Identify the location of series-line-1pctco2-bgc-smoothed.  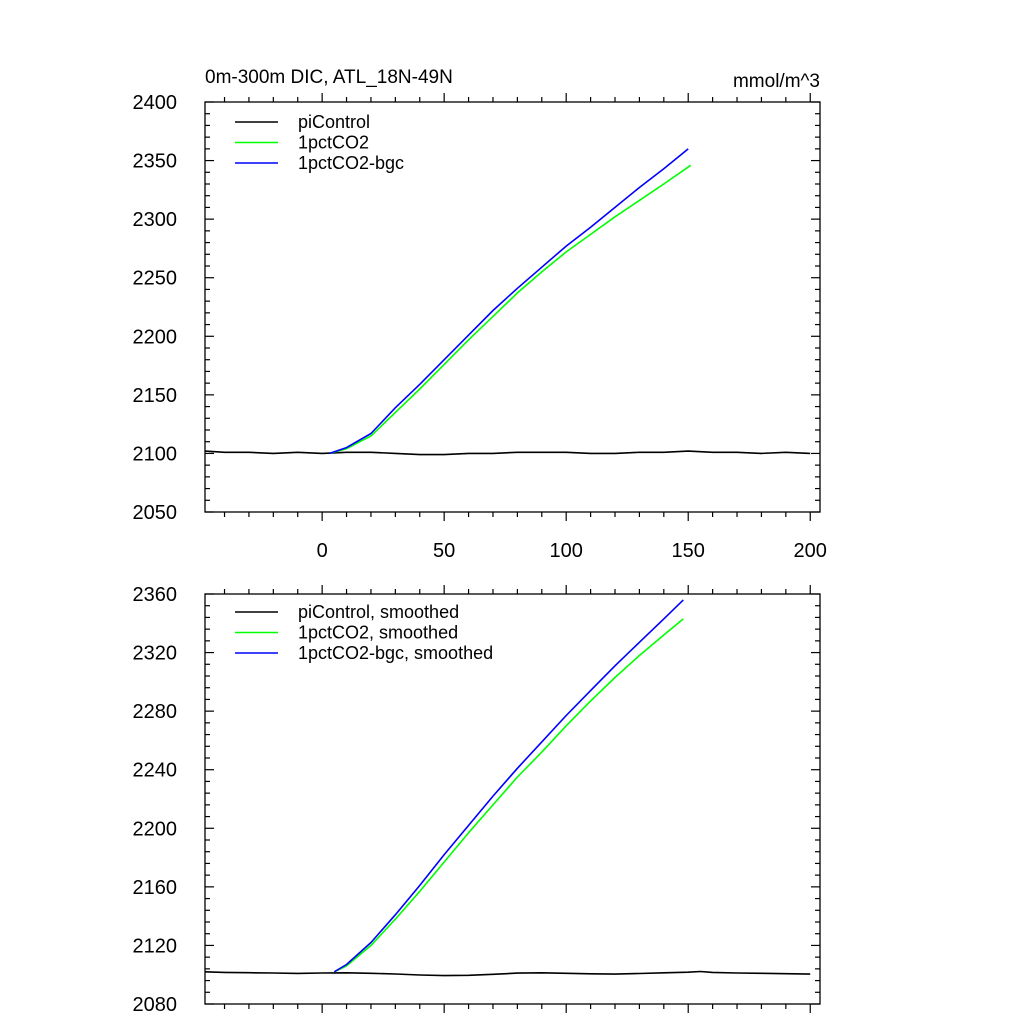
(508, 786).